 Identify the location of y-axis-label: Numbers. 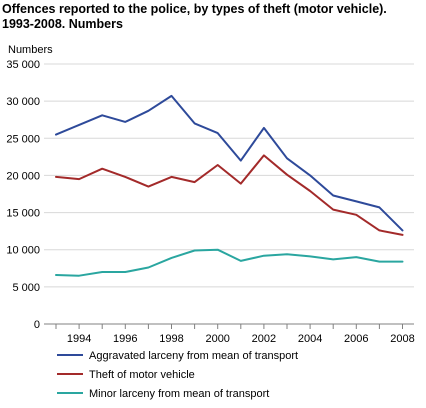
(30, 50).